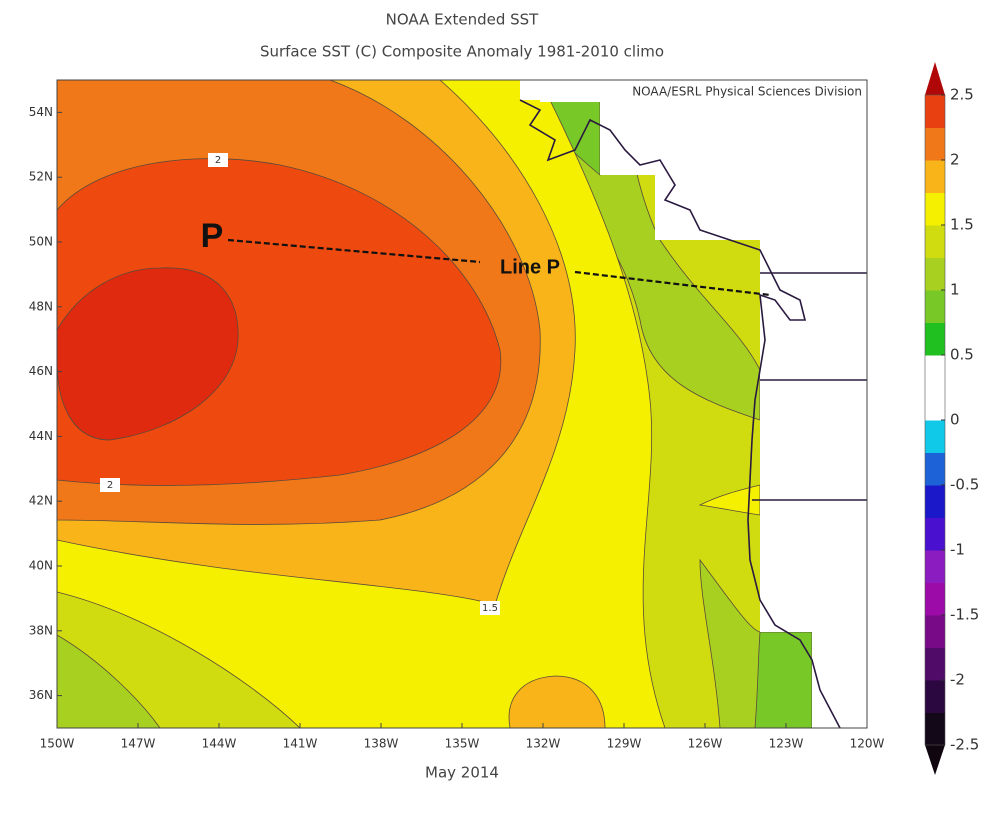  I want to click on y-tick-label: 46N, so click(41, 371).